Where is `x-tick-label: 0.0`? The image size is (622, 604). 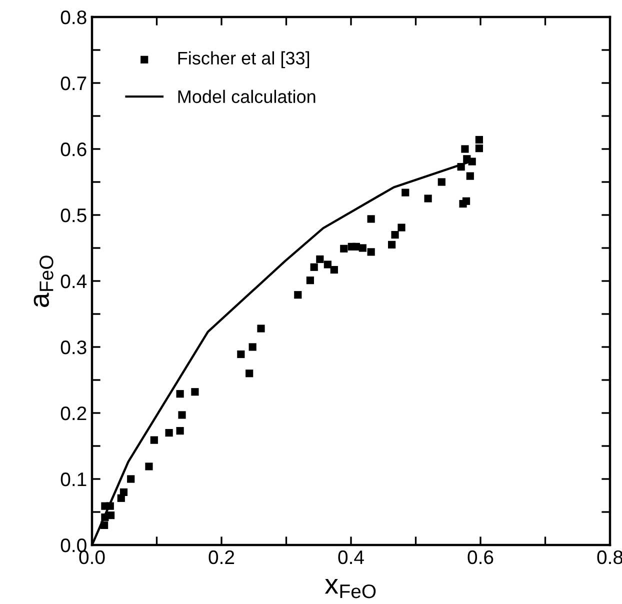
x-tick-label: 0.0 is located at coordinates (92, 557).